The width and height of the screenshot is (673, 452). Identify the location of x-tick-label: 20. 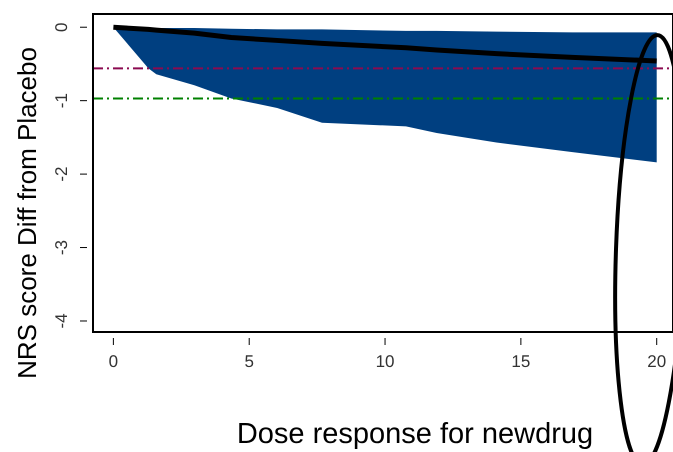
(656, 362).